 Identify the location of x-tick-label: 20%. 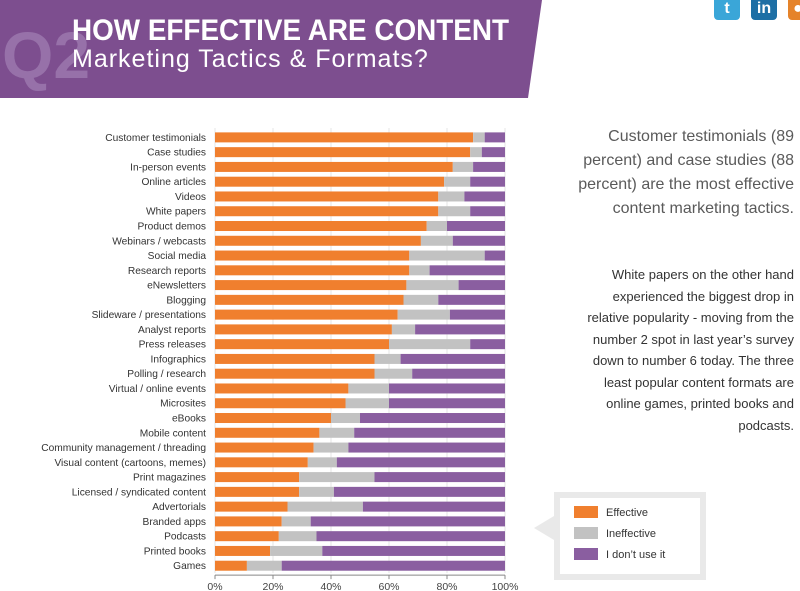
(272, 586).